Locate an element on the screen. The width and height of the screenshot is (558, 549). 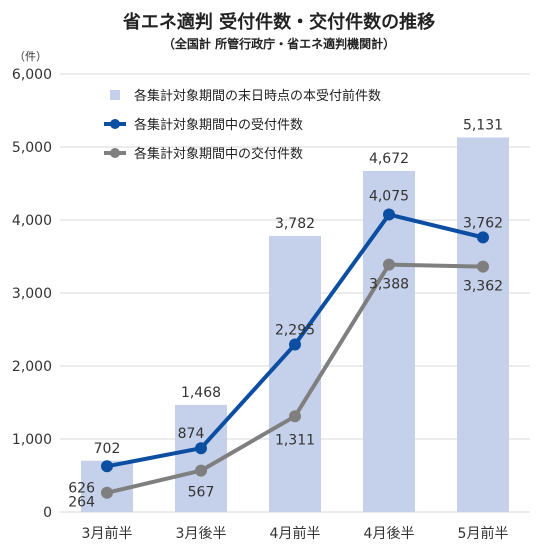
issued-data-label: 3,362 is located at coordinates (483, 287).